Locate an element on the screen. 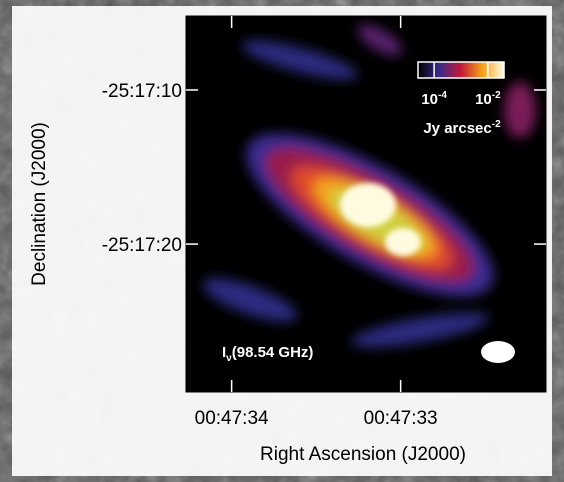 The width and height of the screenshot is (564, 482). annotation-symbol: I is located at coordinates (224, 352).